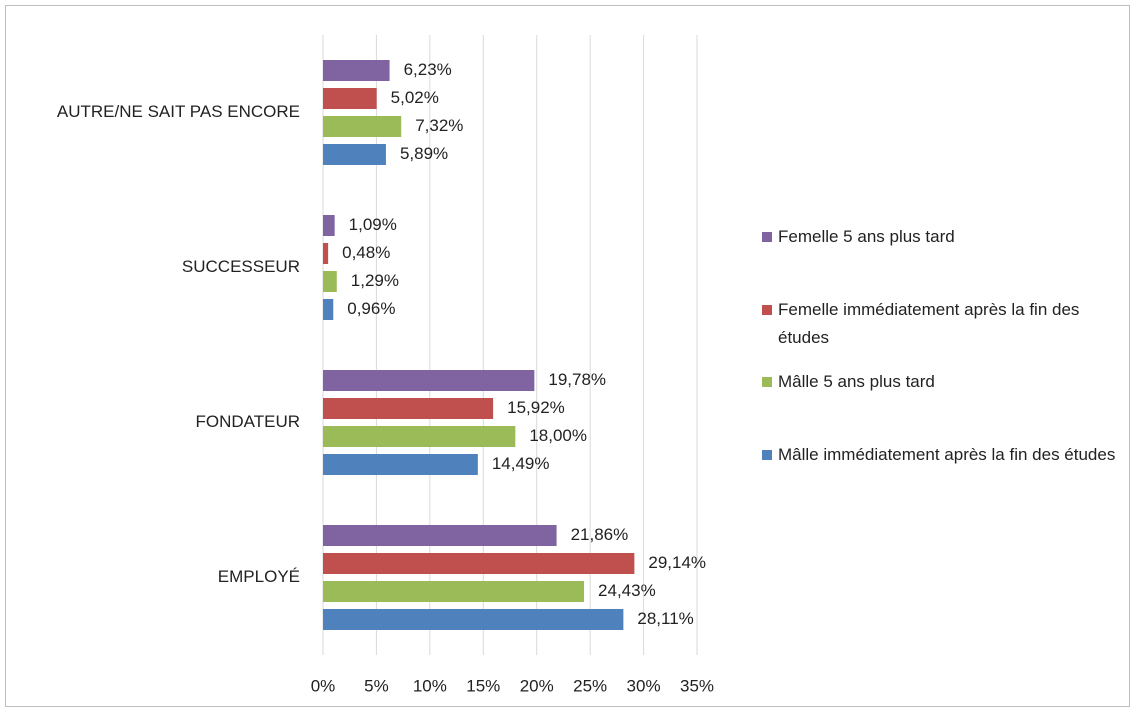  I want to click on y-tick-label: FONDATEUR, so click(247, 421).